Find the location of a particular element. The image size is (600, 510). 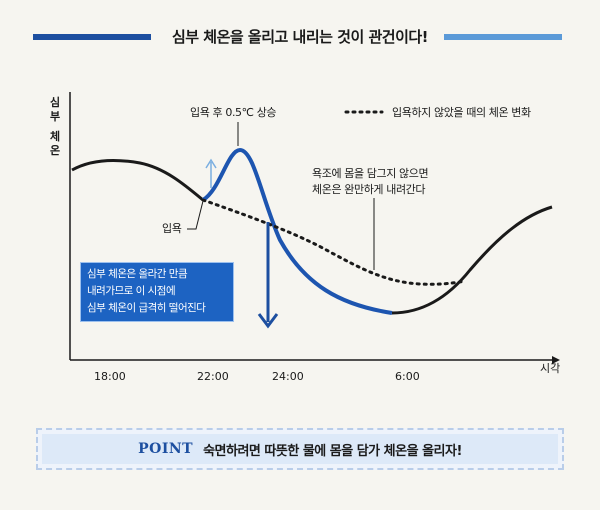

x-tick-label: 22:00 is located at coordinates (213, 376).